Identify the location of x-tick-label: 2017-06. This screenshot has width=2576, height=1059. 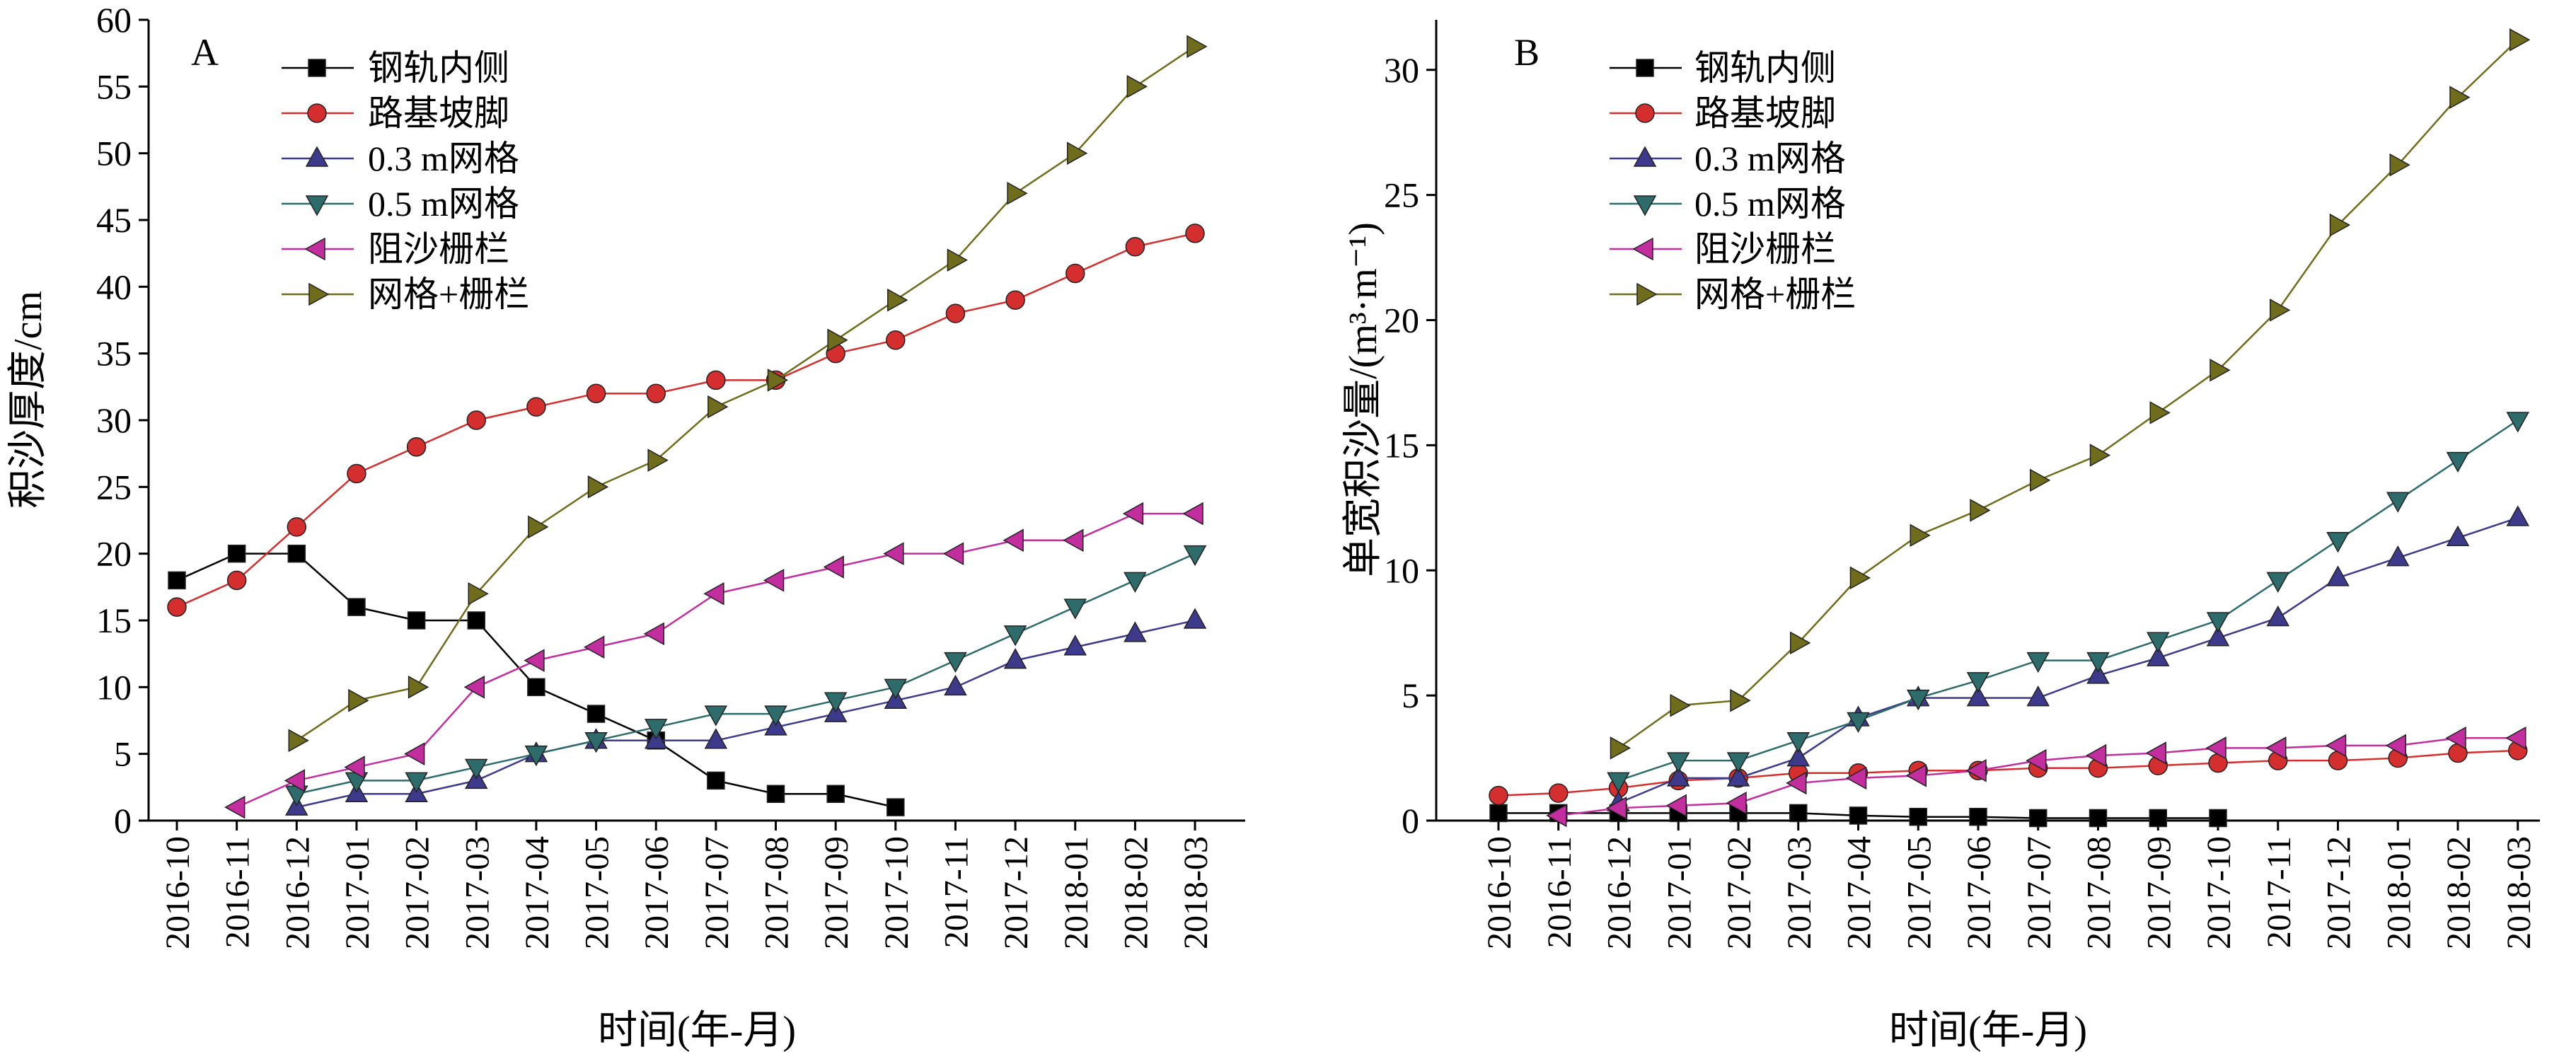
(657, 892).